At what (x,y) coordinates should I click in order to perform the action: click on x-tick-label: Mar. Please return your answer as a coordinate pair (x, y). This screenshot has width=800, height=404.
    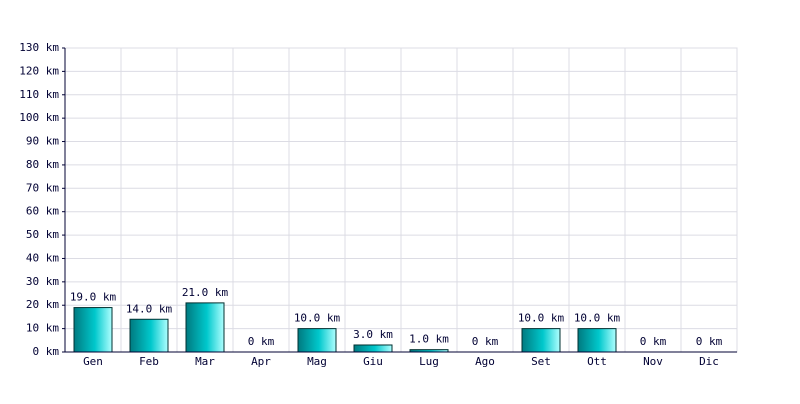
    Looking at the image, I should click on (205, 361).